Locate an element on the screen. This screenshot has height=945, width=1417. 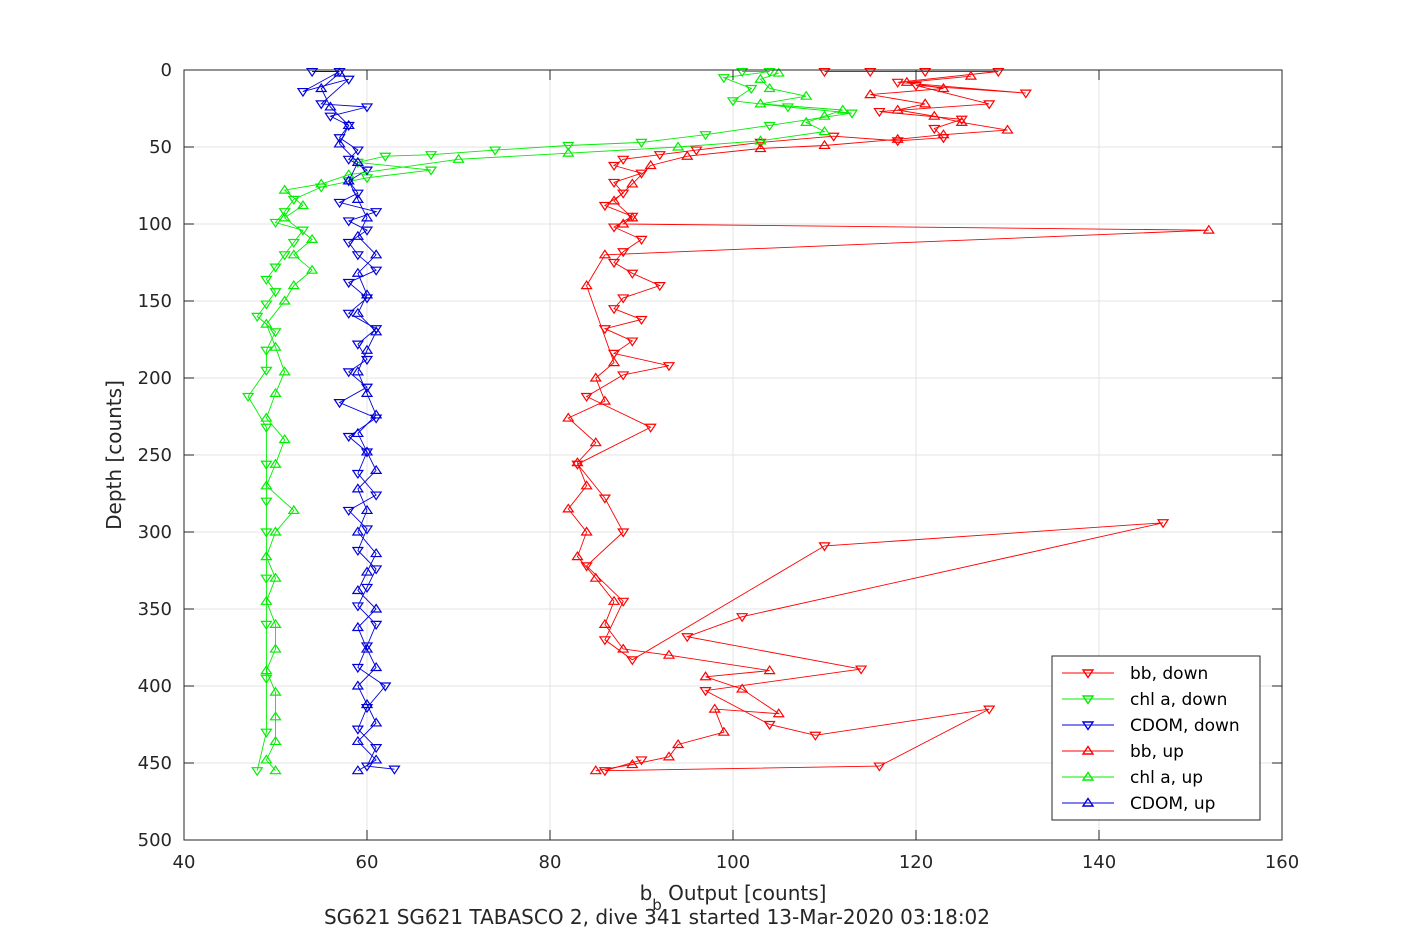
x-tick-label: 120 is located at coordinates (916, 862).